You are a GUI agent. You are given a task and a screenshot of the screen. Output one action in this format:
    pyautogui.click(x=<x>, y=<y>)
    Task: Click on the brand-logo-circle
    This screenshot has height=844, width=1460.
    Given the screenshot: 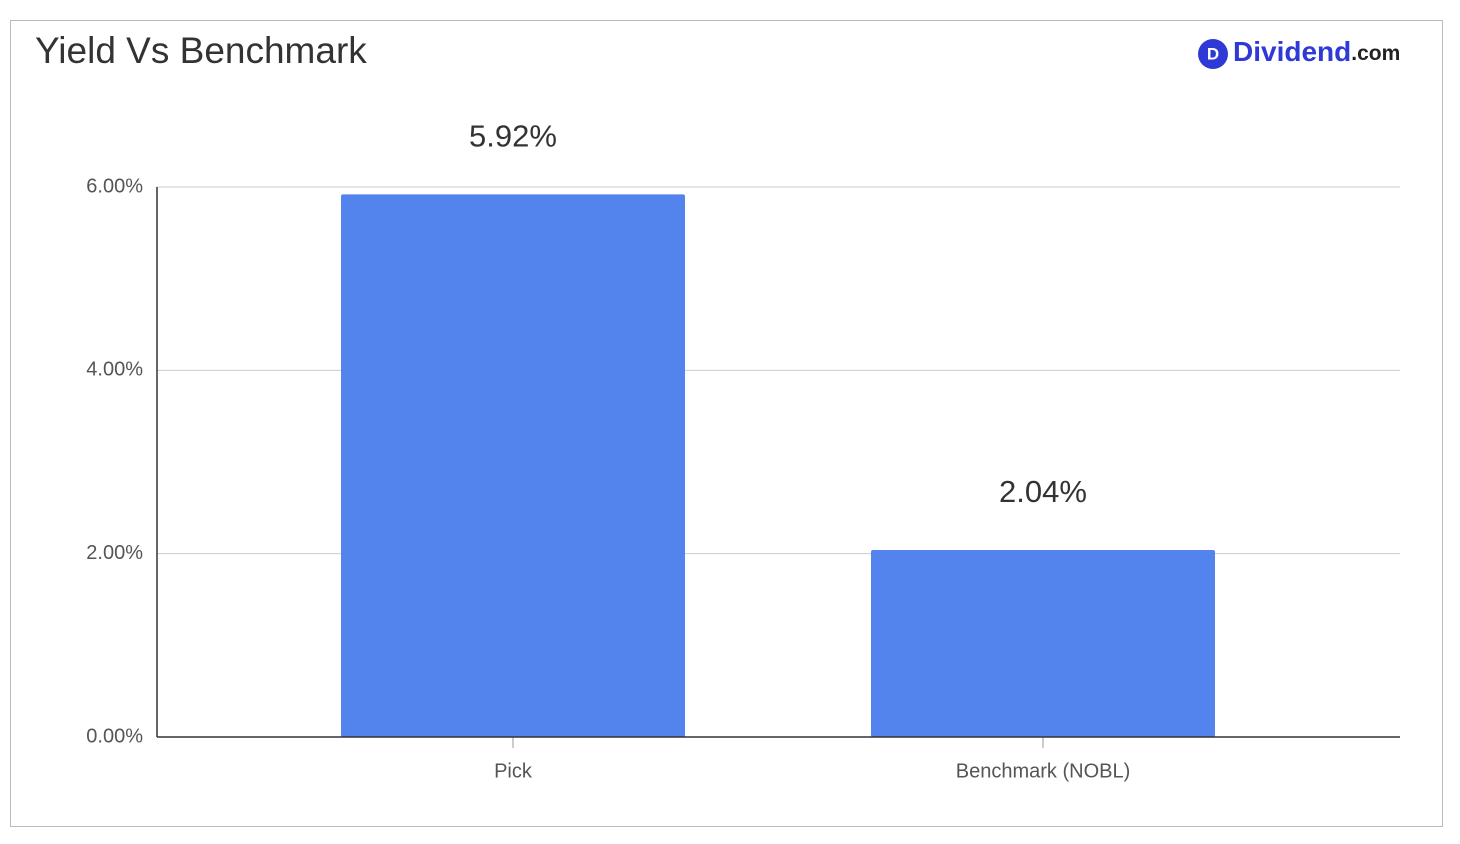 What is the action you would take?
    pyautogui.click(x=1213, y=54)
    